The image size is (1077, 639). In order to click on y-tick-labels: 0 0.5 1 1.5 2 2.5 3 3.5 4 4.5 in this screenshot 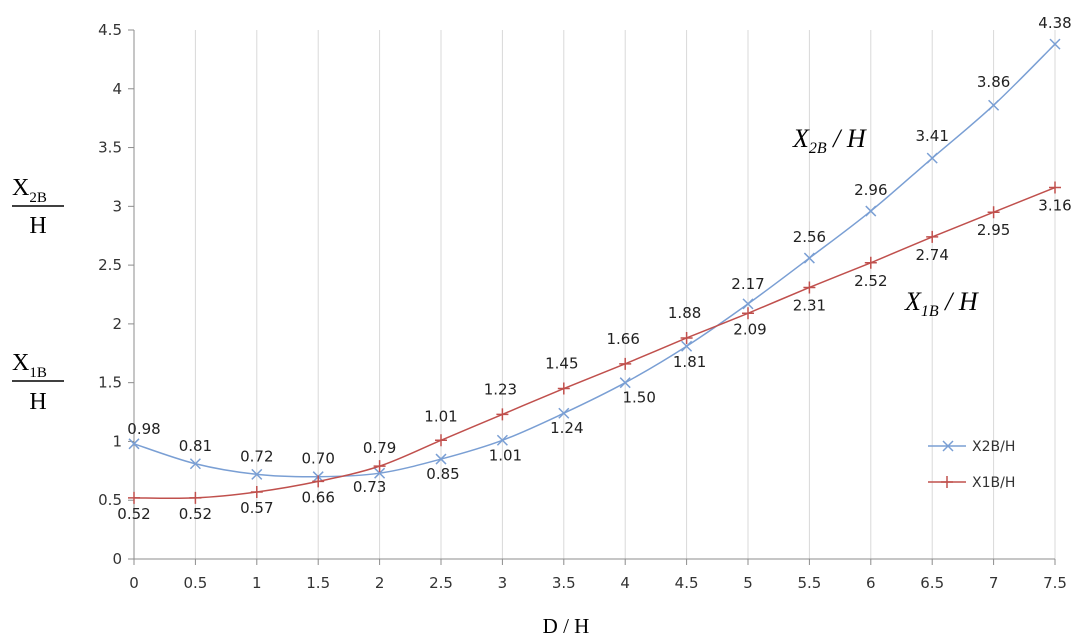, I will do `click(110, 294)`.